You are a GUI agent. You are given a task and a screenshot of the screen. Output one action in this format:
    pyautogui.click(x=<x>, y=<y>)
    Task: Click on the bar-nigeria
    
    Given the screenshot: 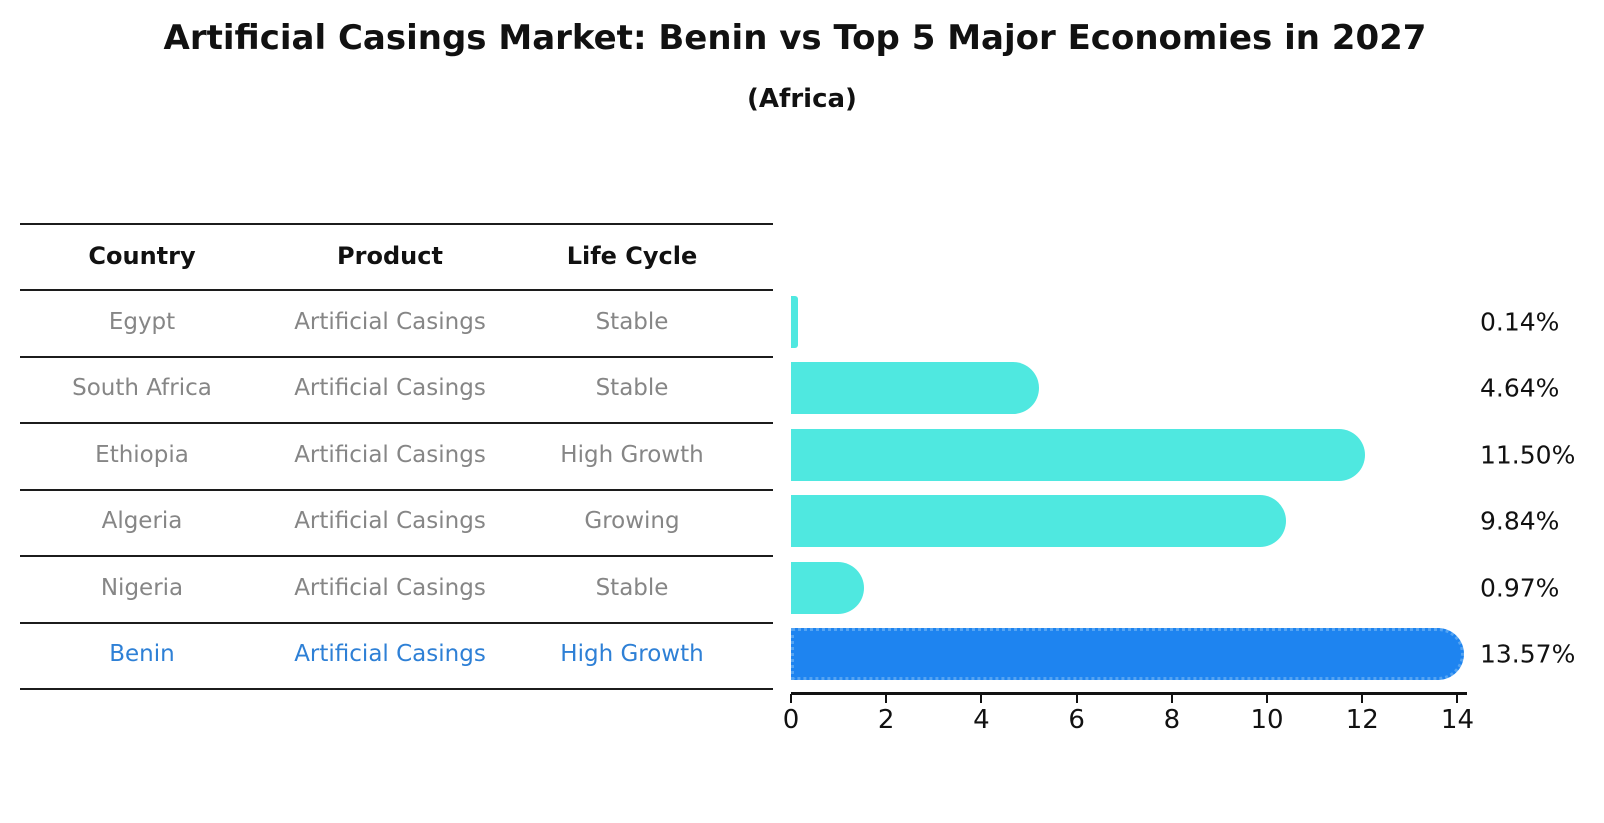 What is the action you would take?
    pyautogui.click(x=828, y=588)
    